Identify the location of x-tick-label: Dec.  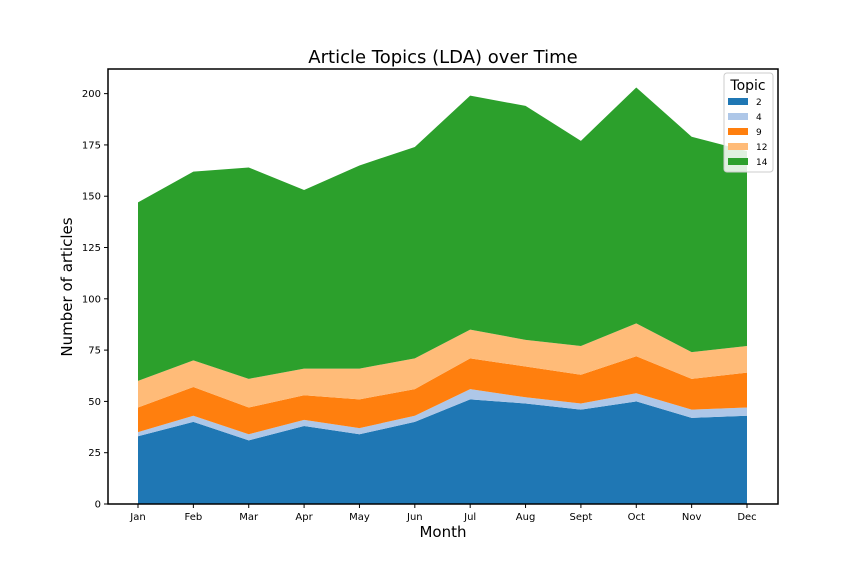
(746, 517).